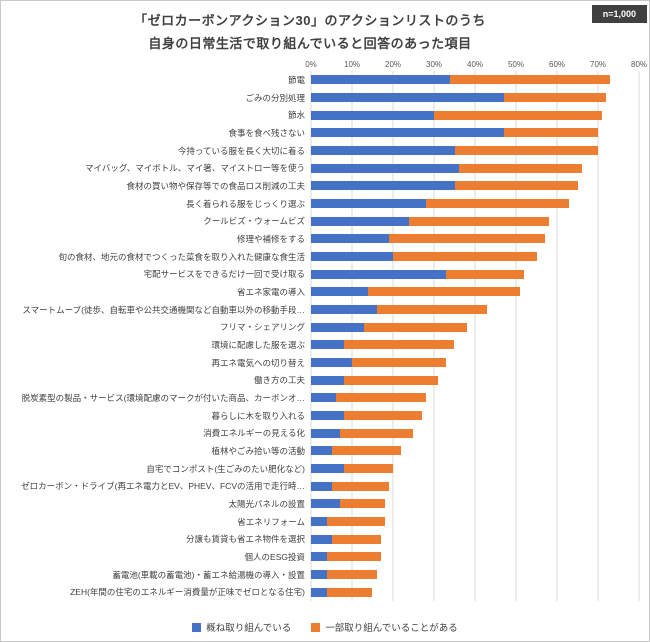  I want to click on category-label: ごみの分別処理, so click(275, 97).